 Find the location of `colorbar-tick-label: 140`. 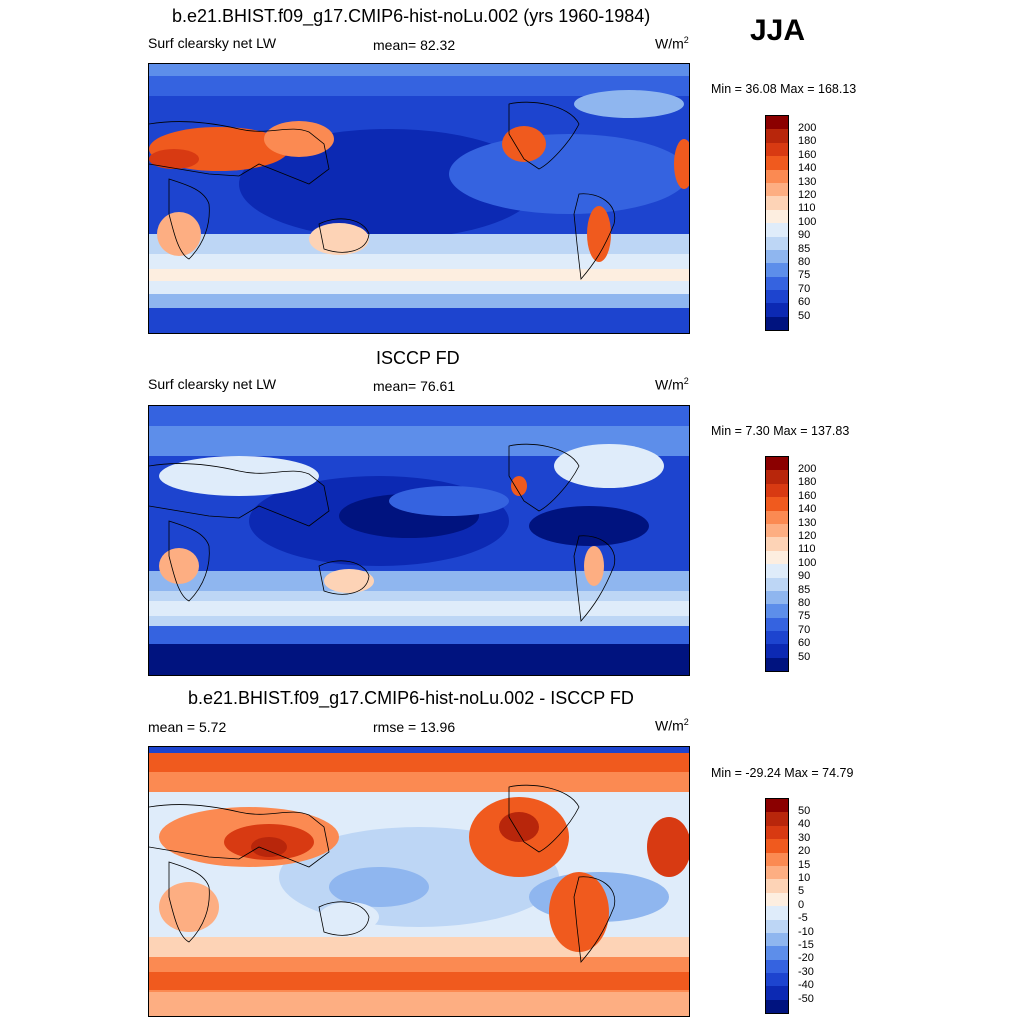

colorbar-tick-label: 140 is located at coordinates (807, 509).